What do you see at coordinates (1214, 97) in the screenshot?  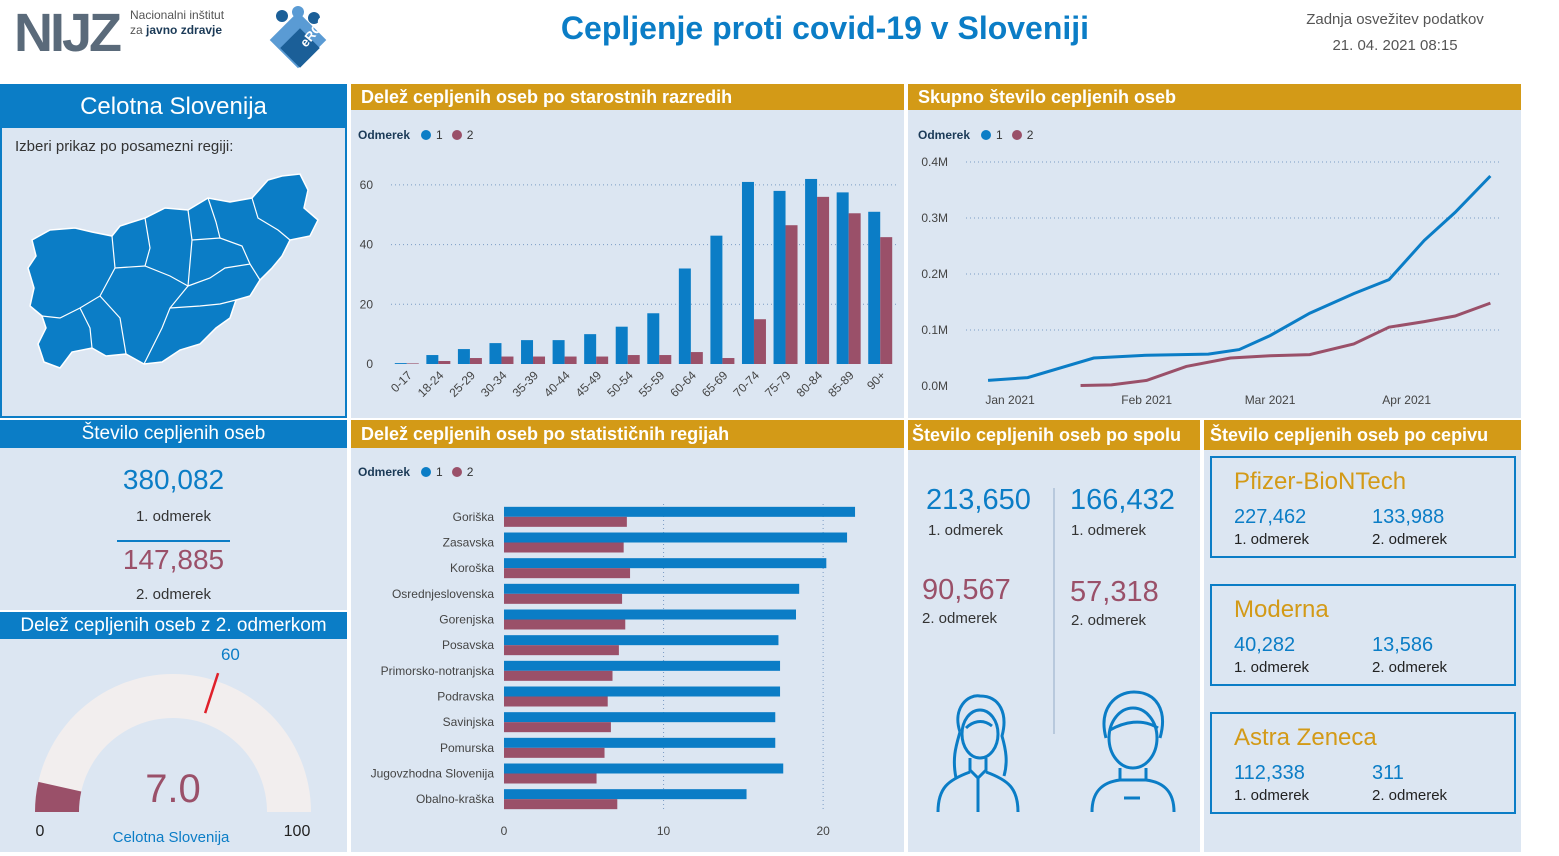 I see `total-chart-title: Skupno število cepljenih oseb` at bounding box center [1214, 97].